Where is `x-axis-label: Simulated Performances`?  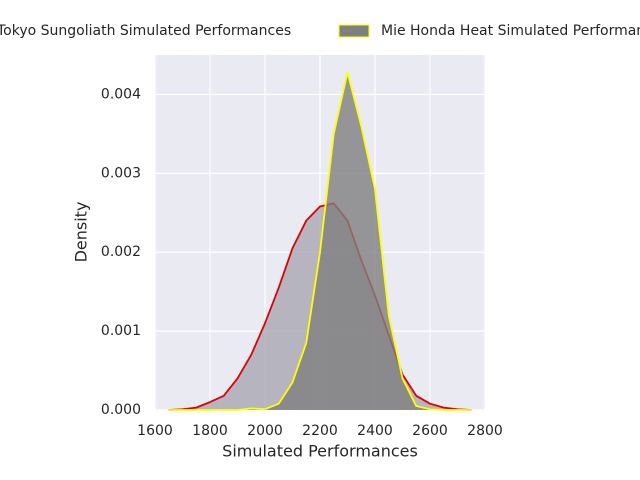 x-axis-label: Simulated Performances is located at coordinates (320, 451).